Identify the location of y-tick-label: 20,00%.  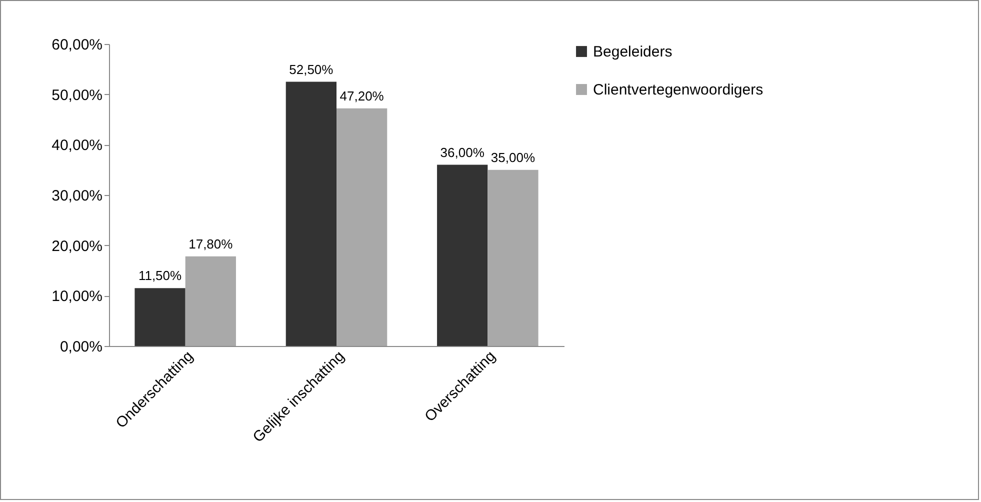
(77, 246).